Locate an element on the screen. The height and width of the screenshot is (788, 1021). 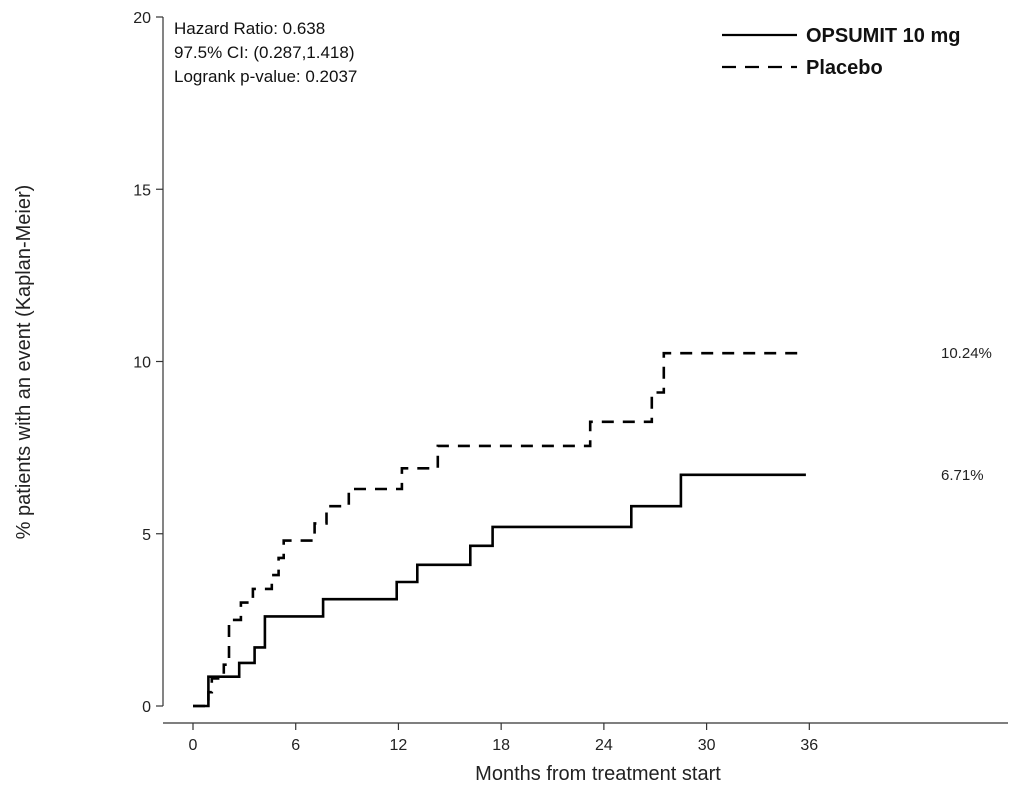
ci-annotation: 97.5% CI: (0.287,1.418) is located at coordinates (264, 52).